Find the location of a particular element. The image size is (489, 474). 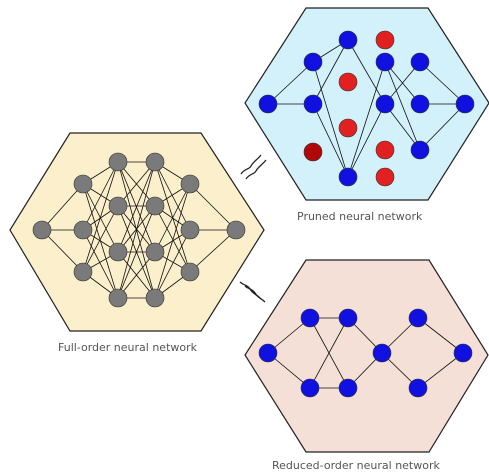

pruned-nodes is located at coordinates (366, 108).